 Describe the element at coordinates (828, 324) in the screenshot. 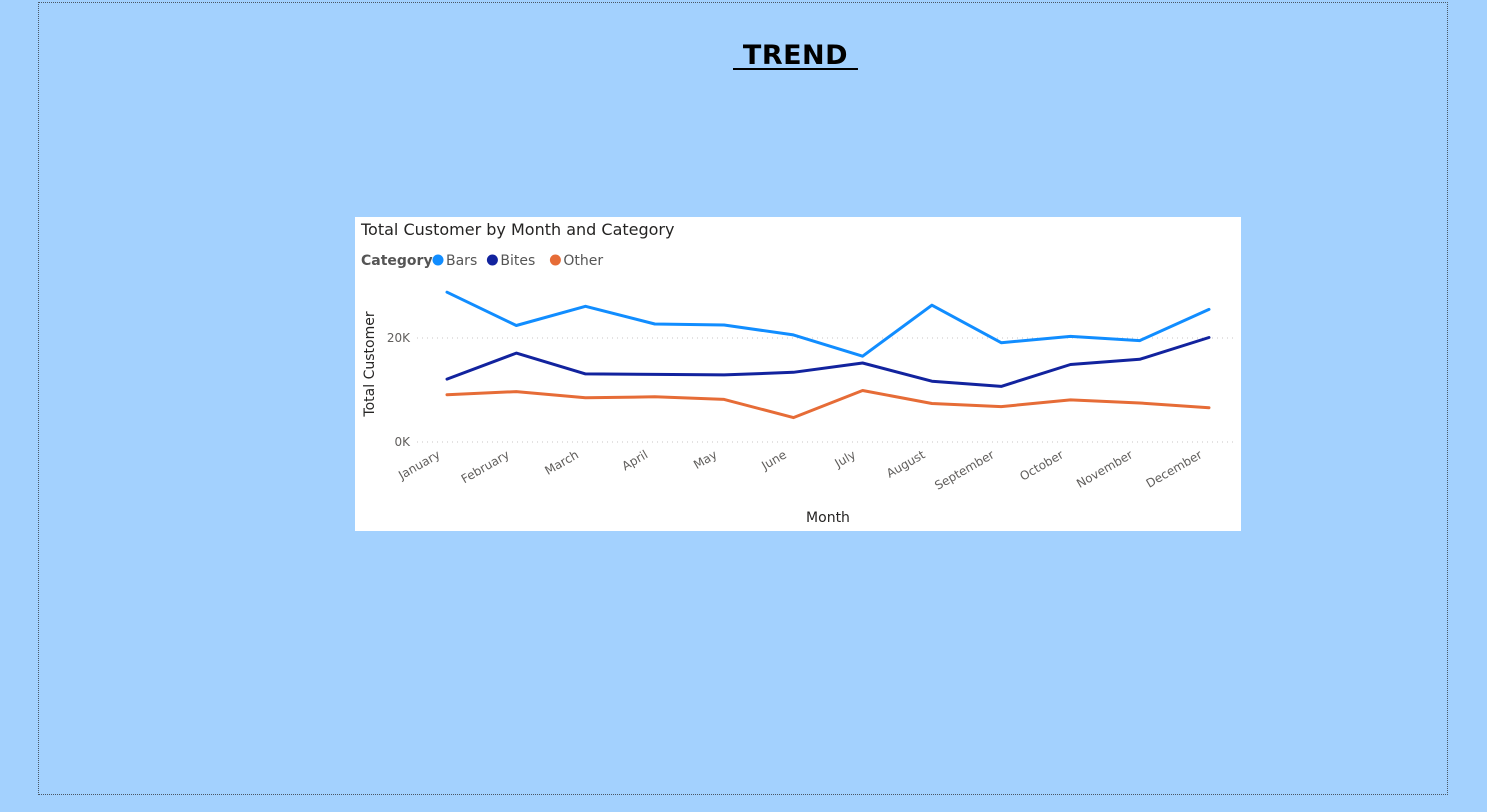

I see `series-line-bars` at that location.